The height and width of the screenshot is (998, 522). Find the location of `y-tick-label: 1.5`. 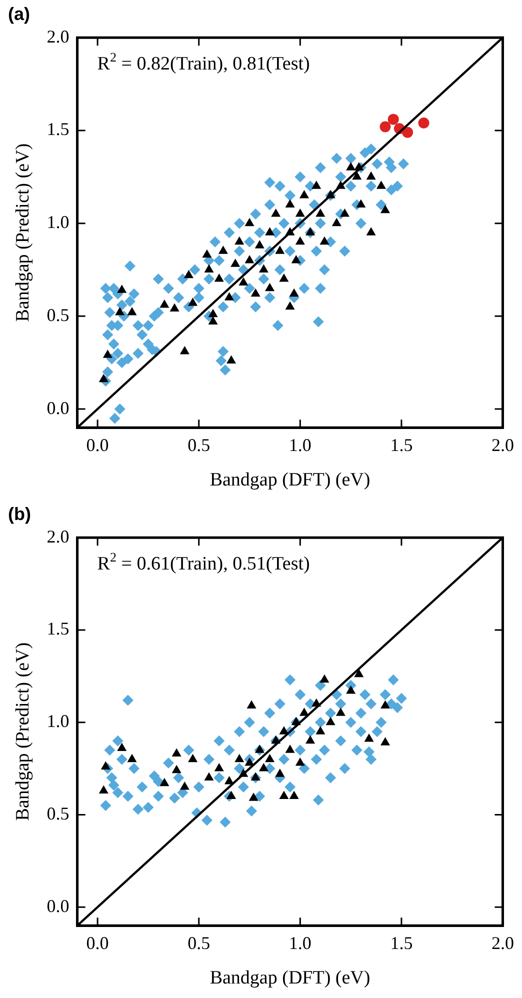

y-tick-label: 1.5 is located at coordinates (58, 129).